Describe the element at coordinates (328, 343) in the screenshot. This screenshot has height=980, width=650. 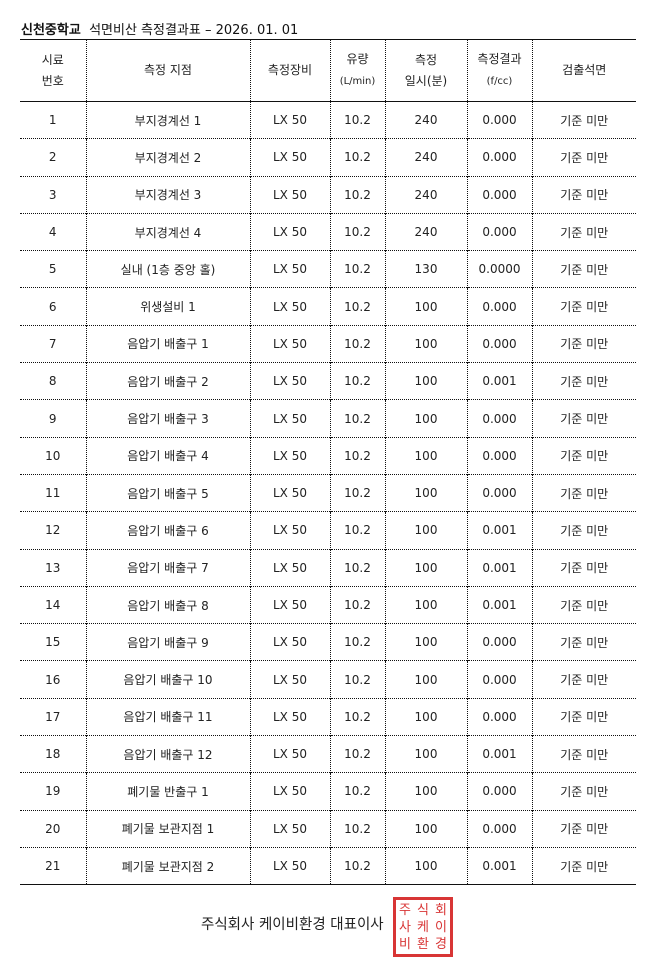
I see `table-row: 7 음압기 배출구 1 LX 50 10.2 100 0.000 기준 미만` at that location.